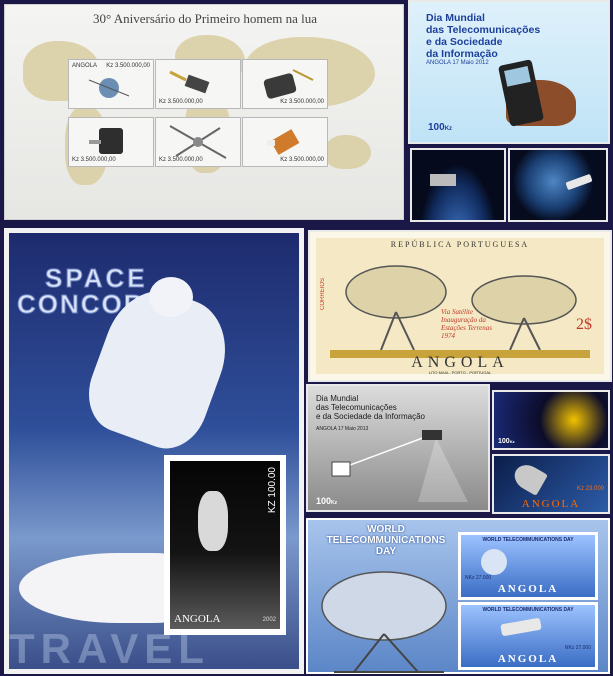 The image size is (613, 676). Describe the element at coordinates (386, 540) in the screenshot. I see `sheet-title: WORLD TELECOMMUNICATIONS DAY` at that location.